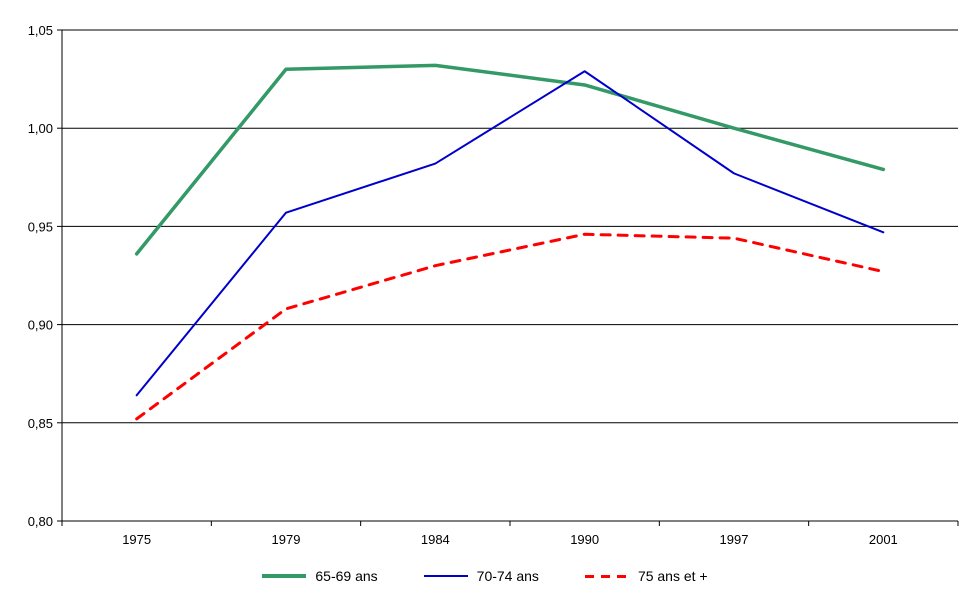 This screenshot has height=605, width=970. Describe the element at coordinates (284, 576) in the screenshot. I see `legend-swatch-65-69-ans` at that location.